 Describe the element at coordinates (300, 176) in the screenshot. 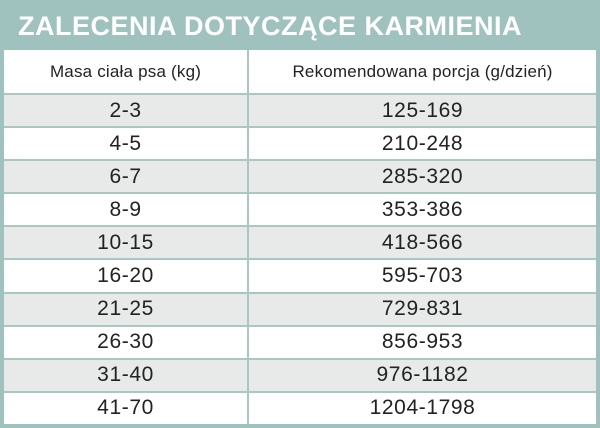

I see `table-row: 6-7 285-320` at that location.